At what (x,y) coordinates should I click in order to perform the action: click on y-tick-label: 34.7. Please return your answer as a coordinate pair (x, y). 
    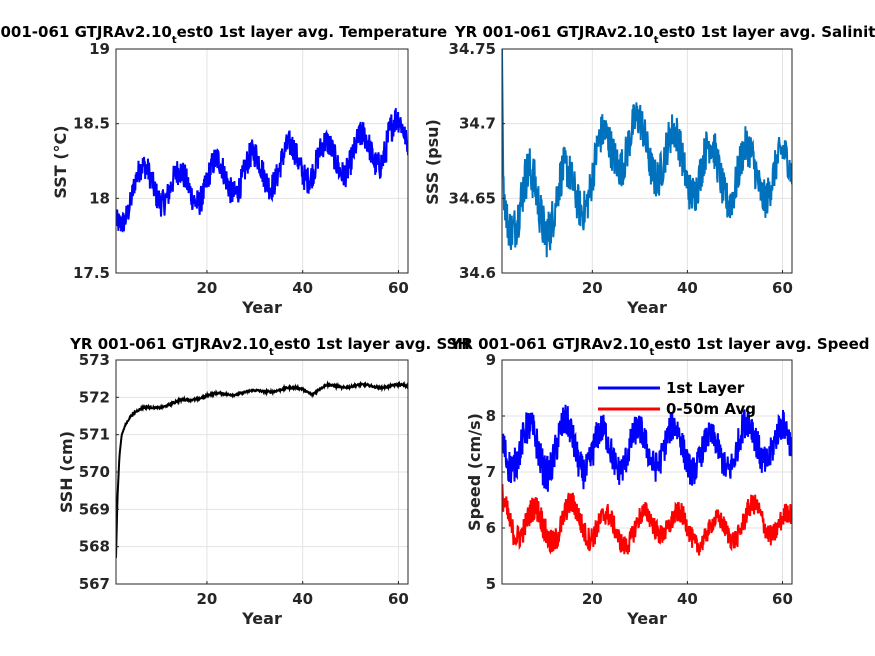
    Looking at the image, I should click on (477, 124).